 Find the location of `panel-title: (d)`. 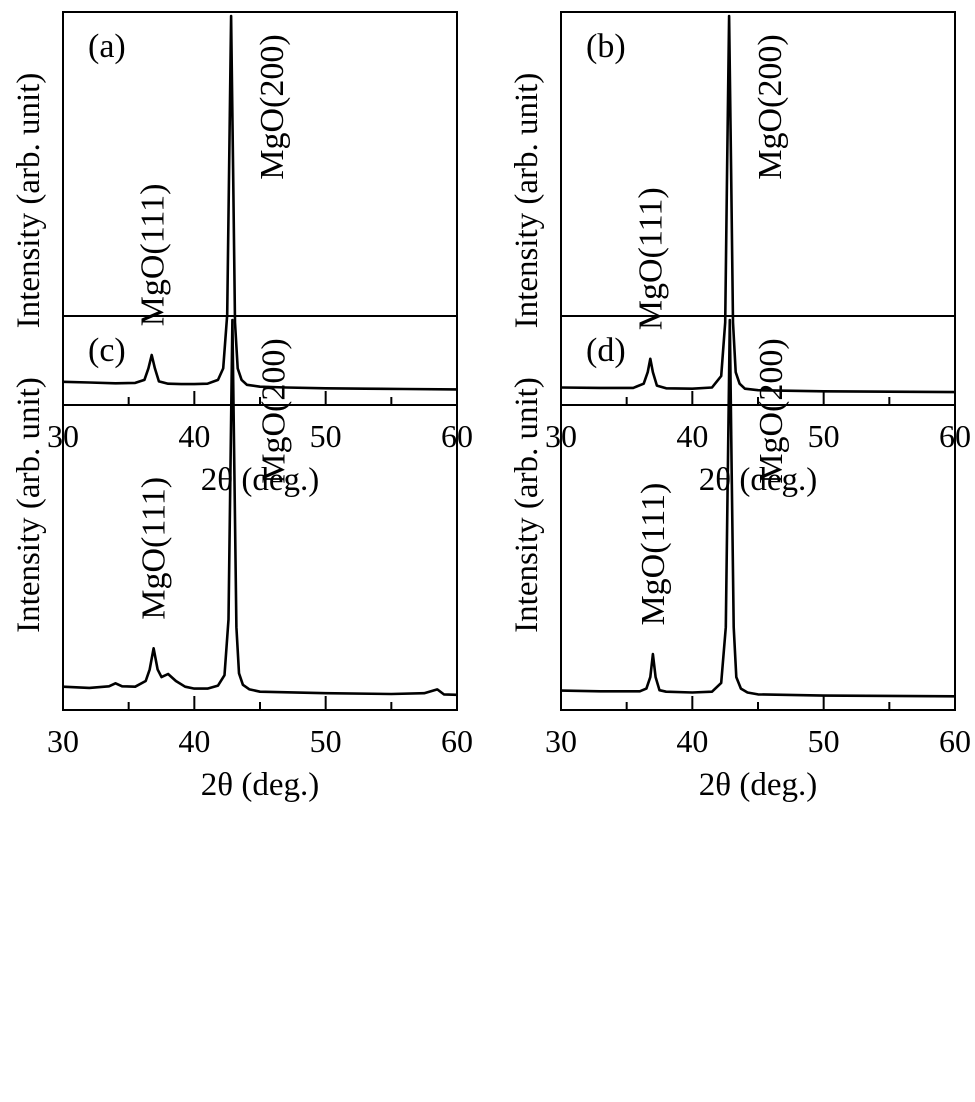

panel-title: (d) is located at coordinates (606, 350).